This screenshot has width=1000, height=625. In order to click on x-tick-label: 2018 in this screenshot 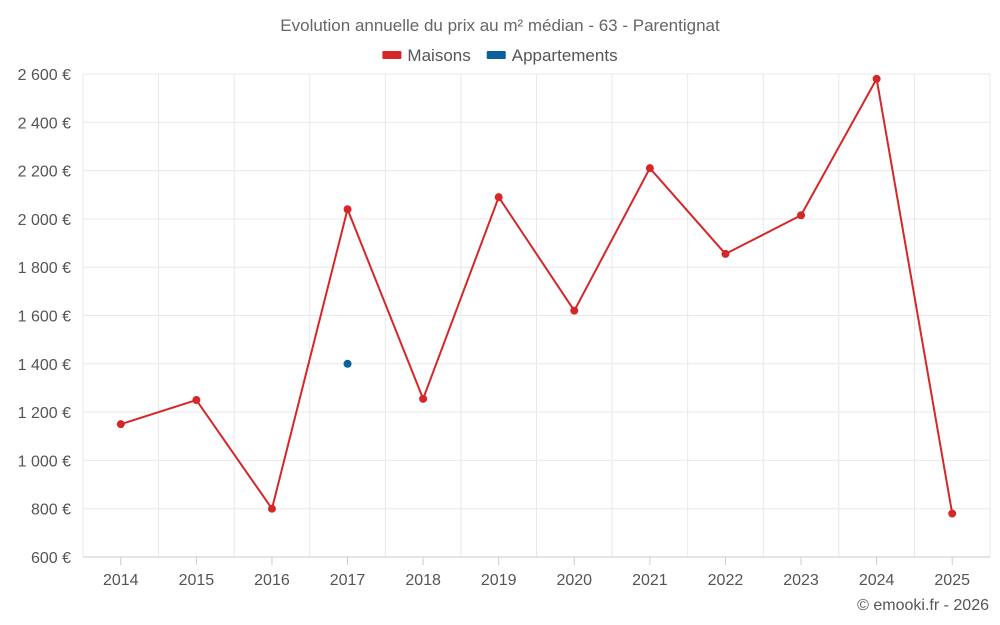, I will do `click(423, 580)`.